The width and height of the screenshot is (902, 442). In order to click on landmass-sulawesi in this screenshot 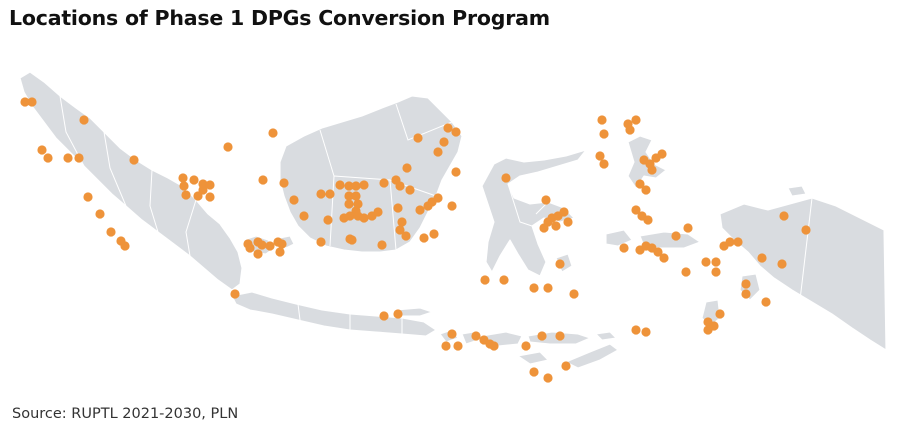, I will do `click(534, 213)`.